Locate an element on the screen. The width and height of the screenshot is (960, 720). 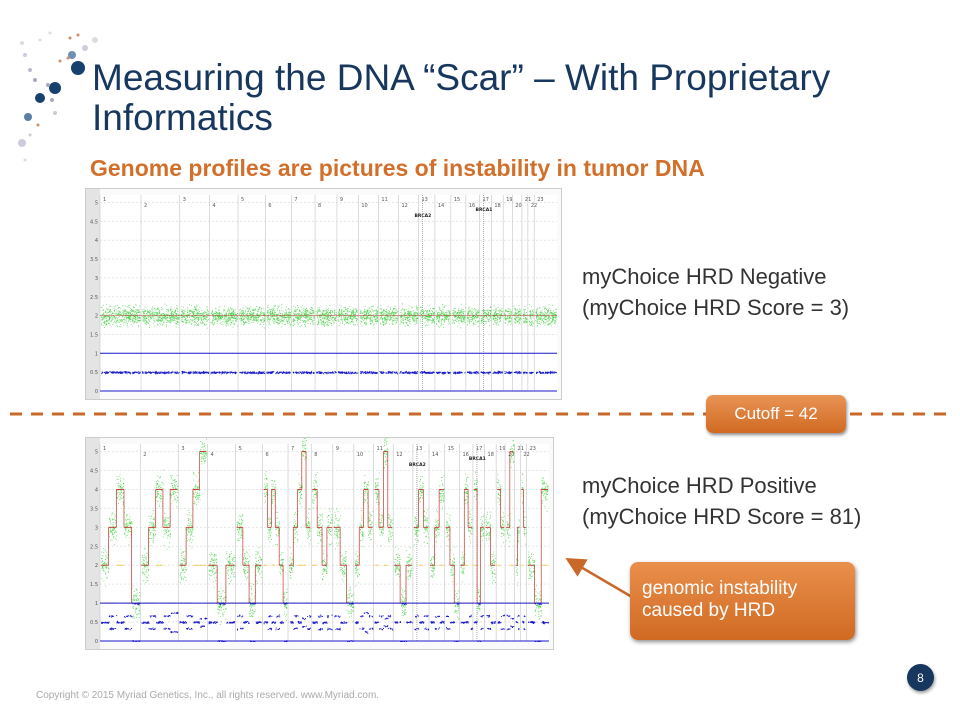
plot-area is located at coordinates (328, 293).